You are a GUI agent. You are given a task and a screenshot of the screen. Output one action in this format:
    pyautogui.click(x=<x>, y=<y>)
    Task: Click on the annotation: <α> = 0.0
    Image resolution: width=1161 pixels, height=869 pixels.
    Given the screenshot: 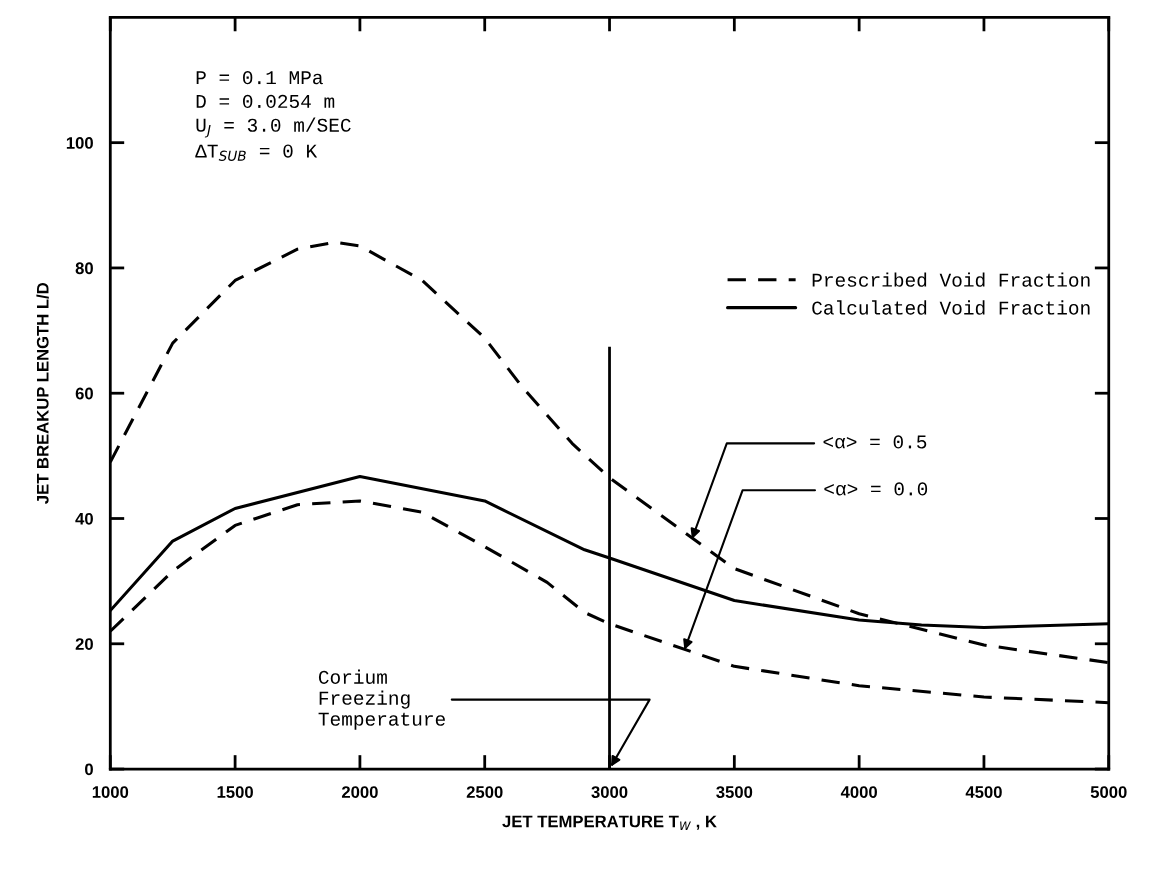 What is the action you would take?
    pyautogui.click(x=876, y=489)
    